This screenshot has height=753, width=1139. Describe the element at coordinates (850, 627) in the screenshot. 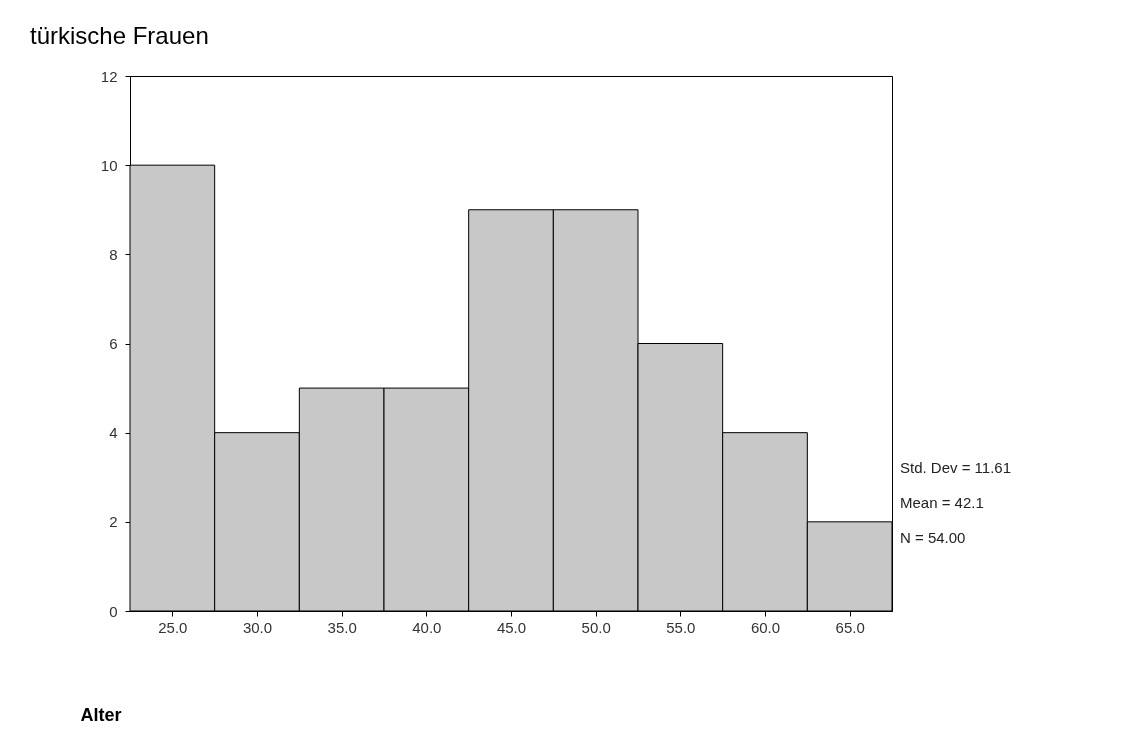

I see `x-tick-label: 65.0` at that location.